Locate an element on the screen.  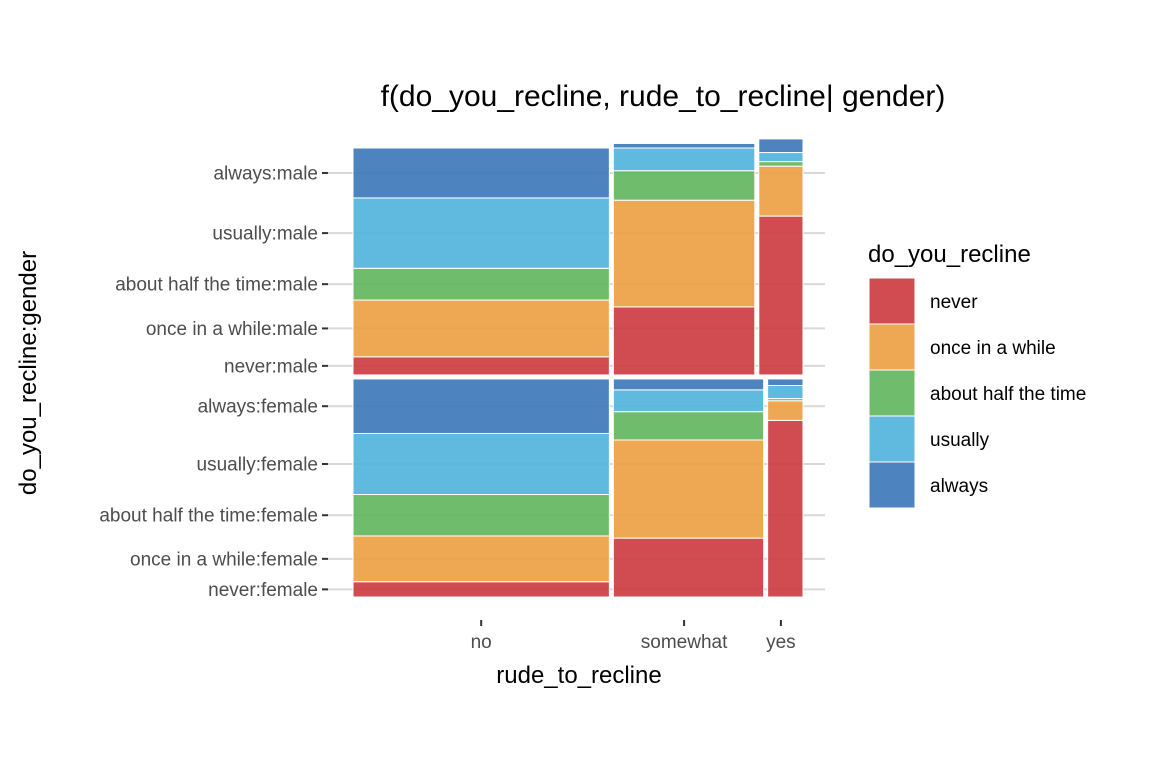
tile-male-somewhat-never is located at coordinates (684, 341).